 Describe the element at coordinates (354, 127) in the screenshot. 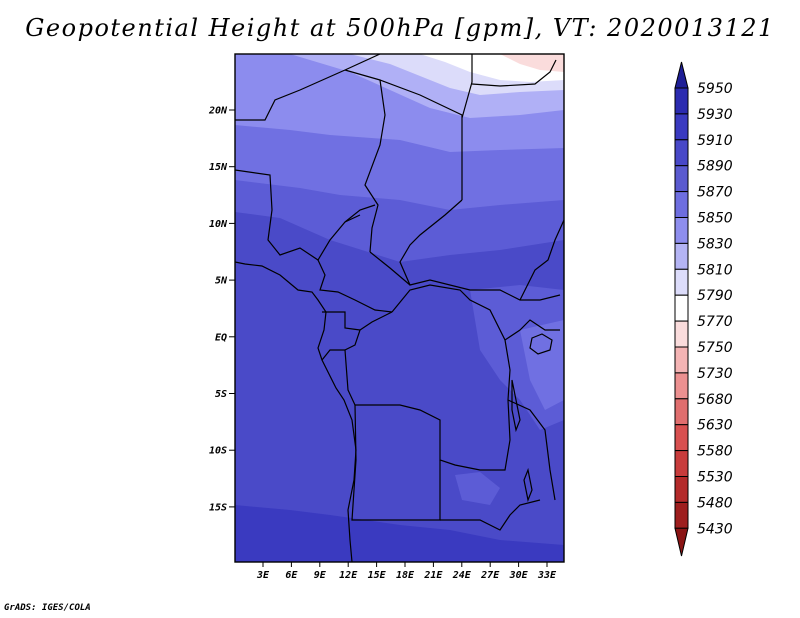

I see `border-sahara` at that location.